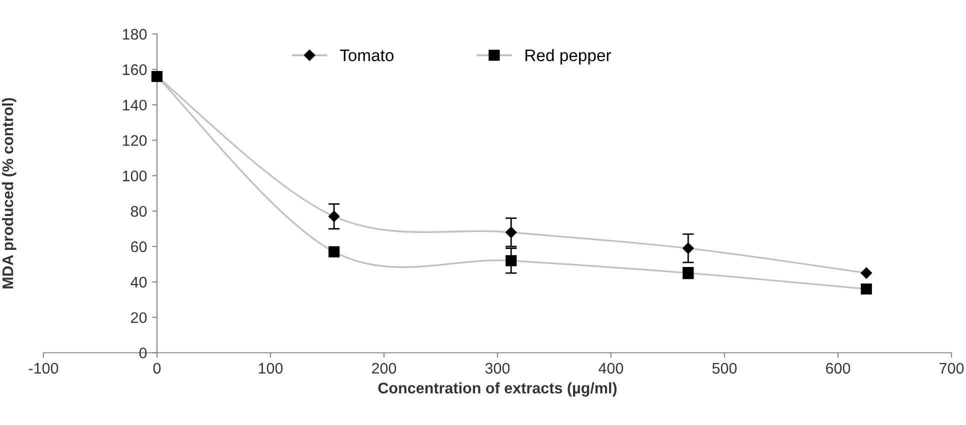 Image resolution: width=966 pixels, height=425 pixels. I want to click on x-tick-label: -100, so click(43, 368).